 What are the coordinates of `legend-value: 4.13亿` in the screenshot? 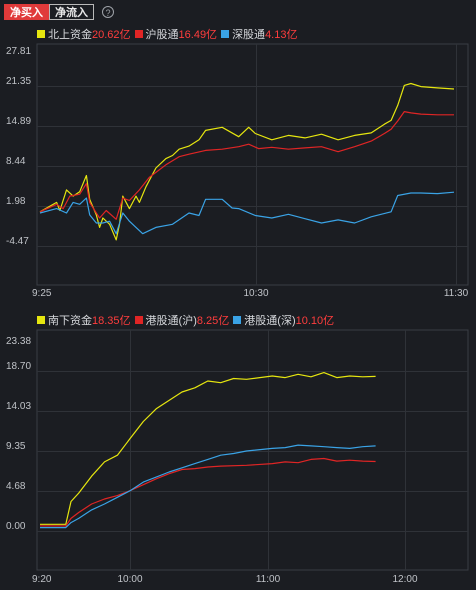 It's located at (281, 35).